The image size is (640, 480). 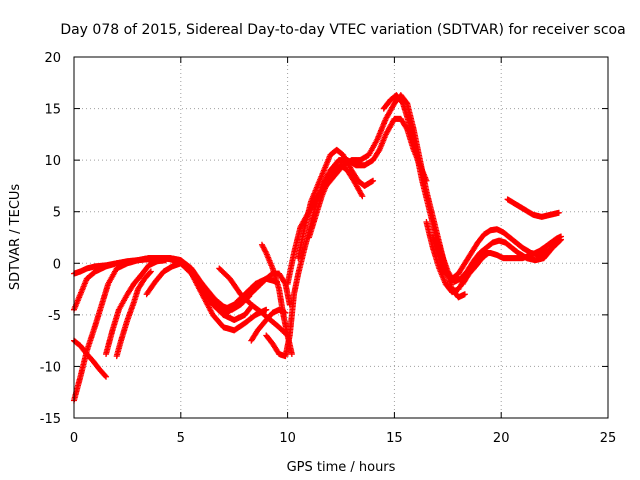 I want to click on y-tick-label: 20, so click(x=52, y=58).